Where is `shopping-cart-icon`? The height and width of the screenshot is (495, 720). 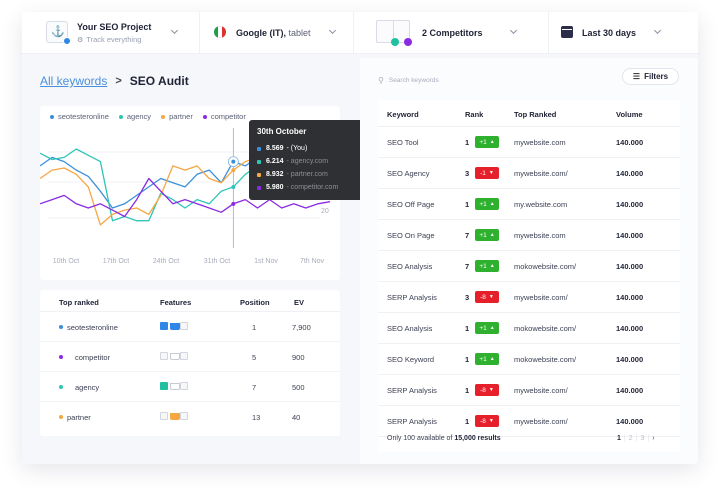 shopping-cart-icon is located at coordinates (175, 326).